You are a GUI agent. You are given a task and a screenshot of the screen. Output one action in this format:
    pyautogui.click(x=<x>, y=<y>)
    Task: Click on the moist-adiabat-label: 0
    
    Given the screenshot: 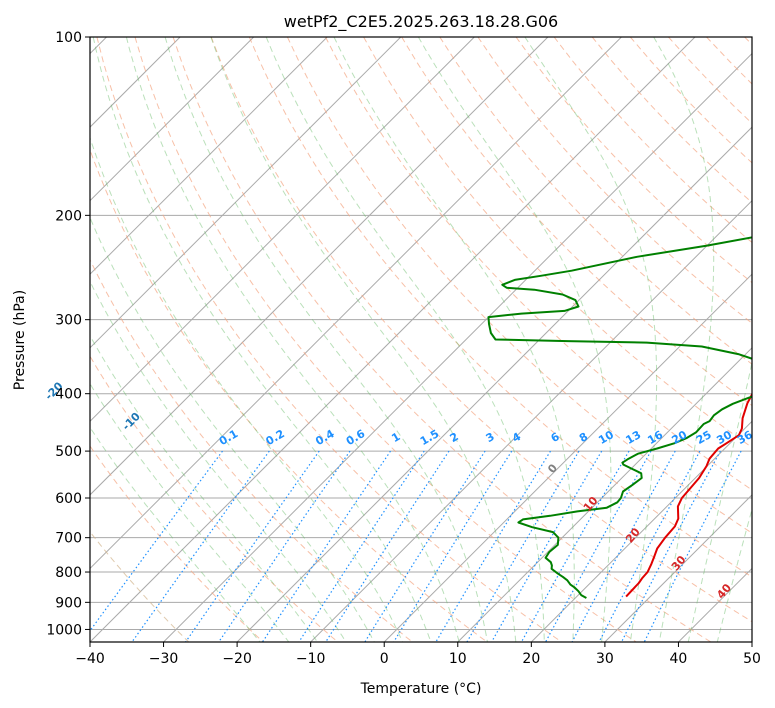 What is the action you would take?
    pyautogui.click(x=552, y=468)
    